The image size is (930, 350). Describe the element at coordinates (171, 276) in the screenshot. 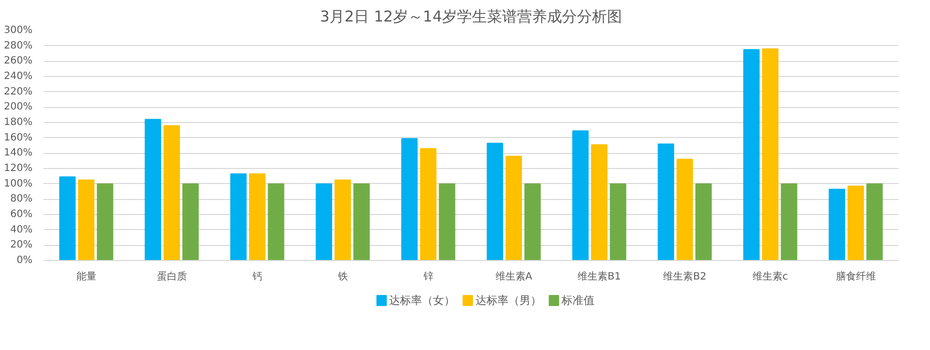

I see `x-tick-label: 蛋白质` at that location.